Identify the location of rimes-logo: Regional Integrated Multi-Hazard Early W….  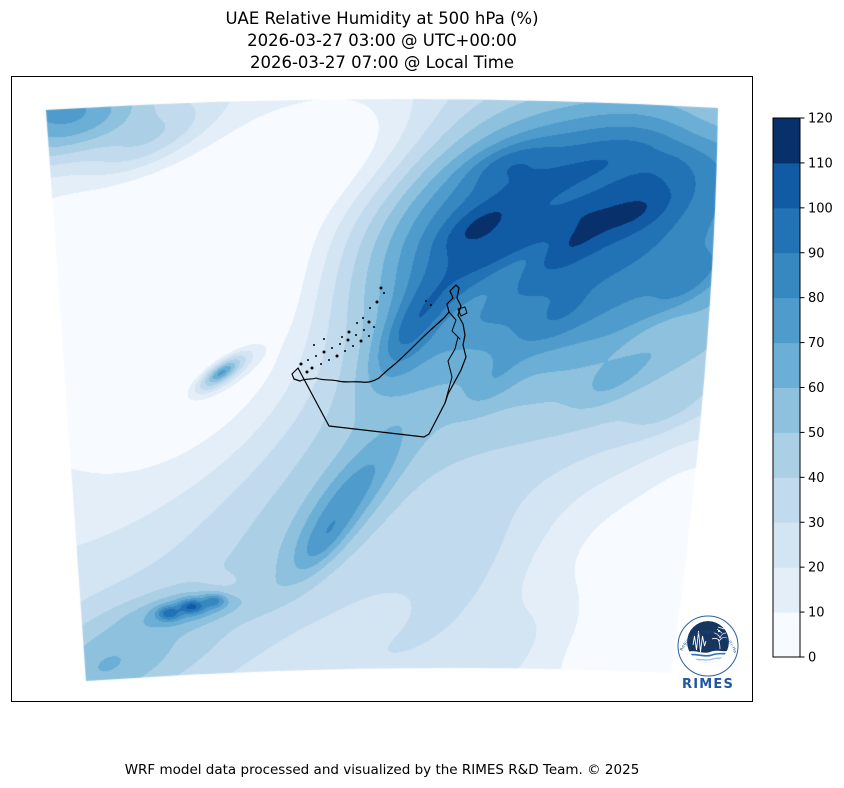
(705, 650).